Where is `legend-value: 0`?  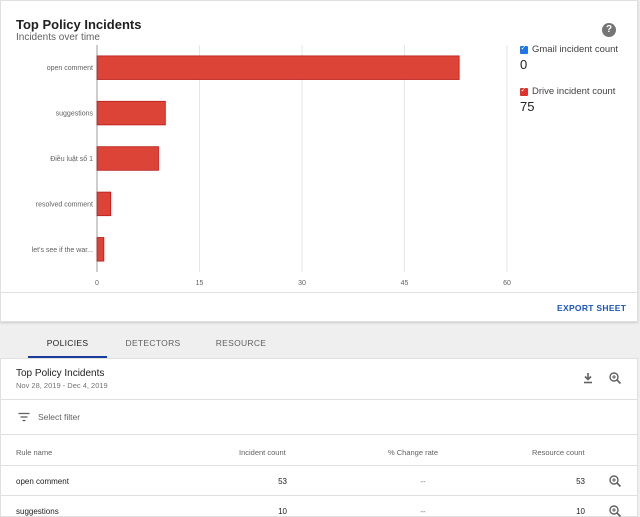
legend-value: 0 is located at coordinates (524, 64).